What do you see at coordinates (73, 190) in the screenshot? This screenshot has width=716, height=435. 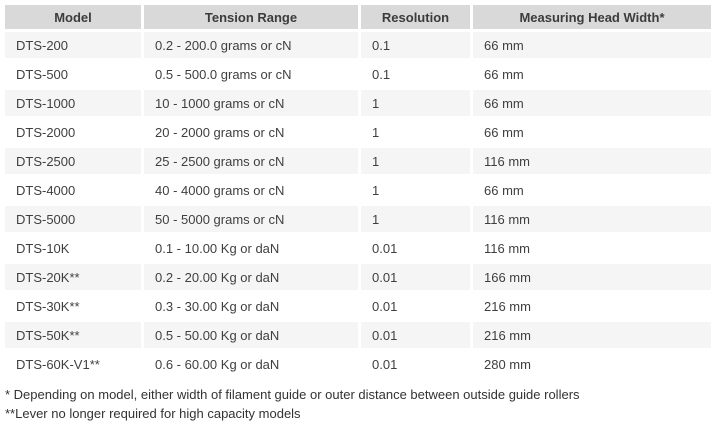 I see `table-cell: DTS-4000` at bounding box center [73, 190].